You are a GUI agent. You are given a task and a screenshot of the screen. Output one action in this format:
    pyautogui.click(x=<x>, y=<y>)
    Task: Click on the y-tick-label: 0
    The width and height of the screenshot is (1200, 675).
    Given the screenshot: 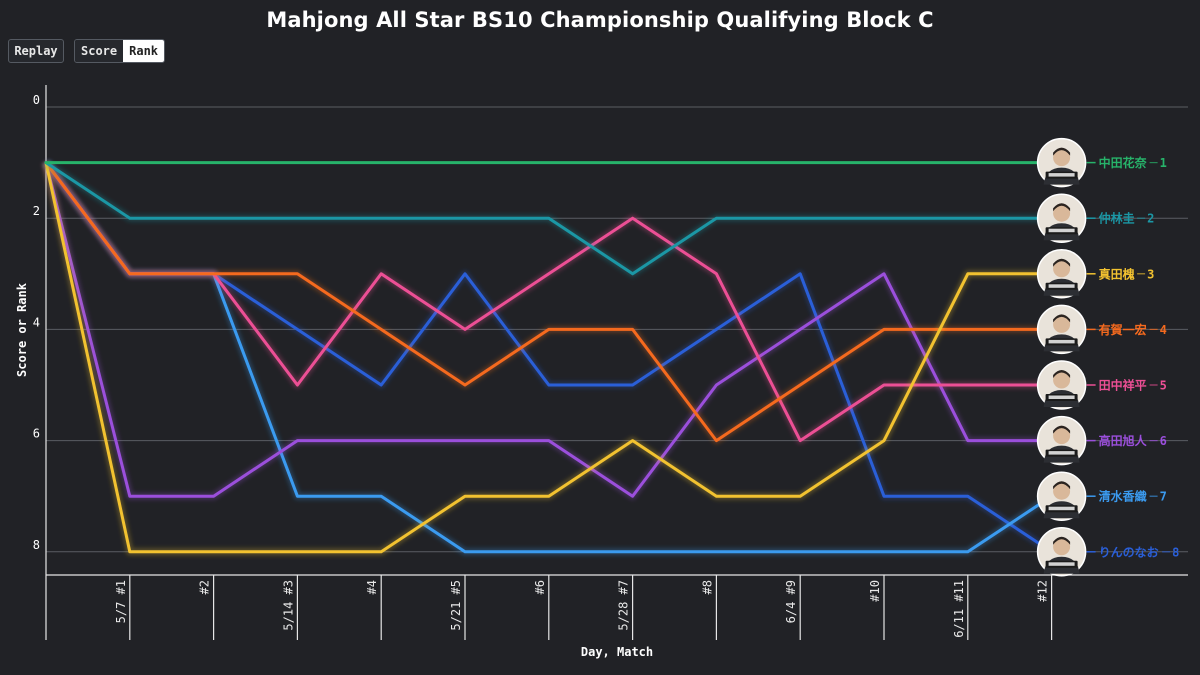 What is the action you would take?
    pyautogui.click(x=36, y=100)
    